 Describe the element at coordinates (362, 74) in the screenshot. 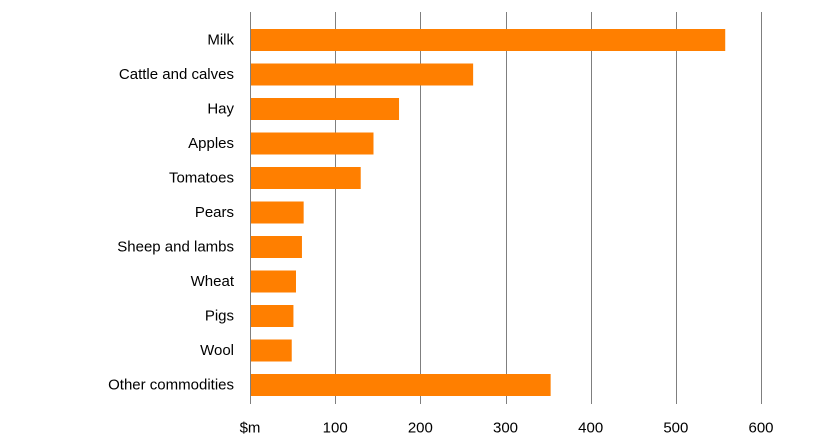

I see `bar-cattle-and-calves` at that location.